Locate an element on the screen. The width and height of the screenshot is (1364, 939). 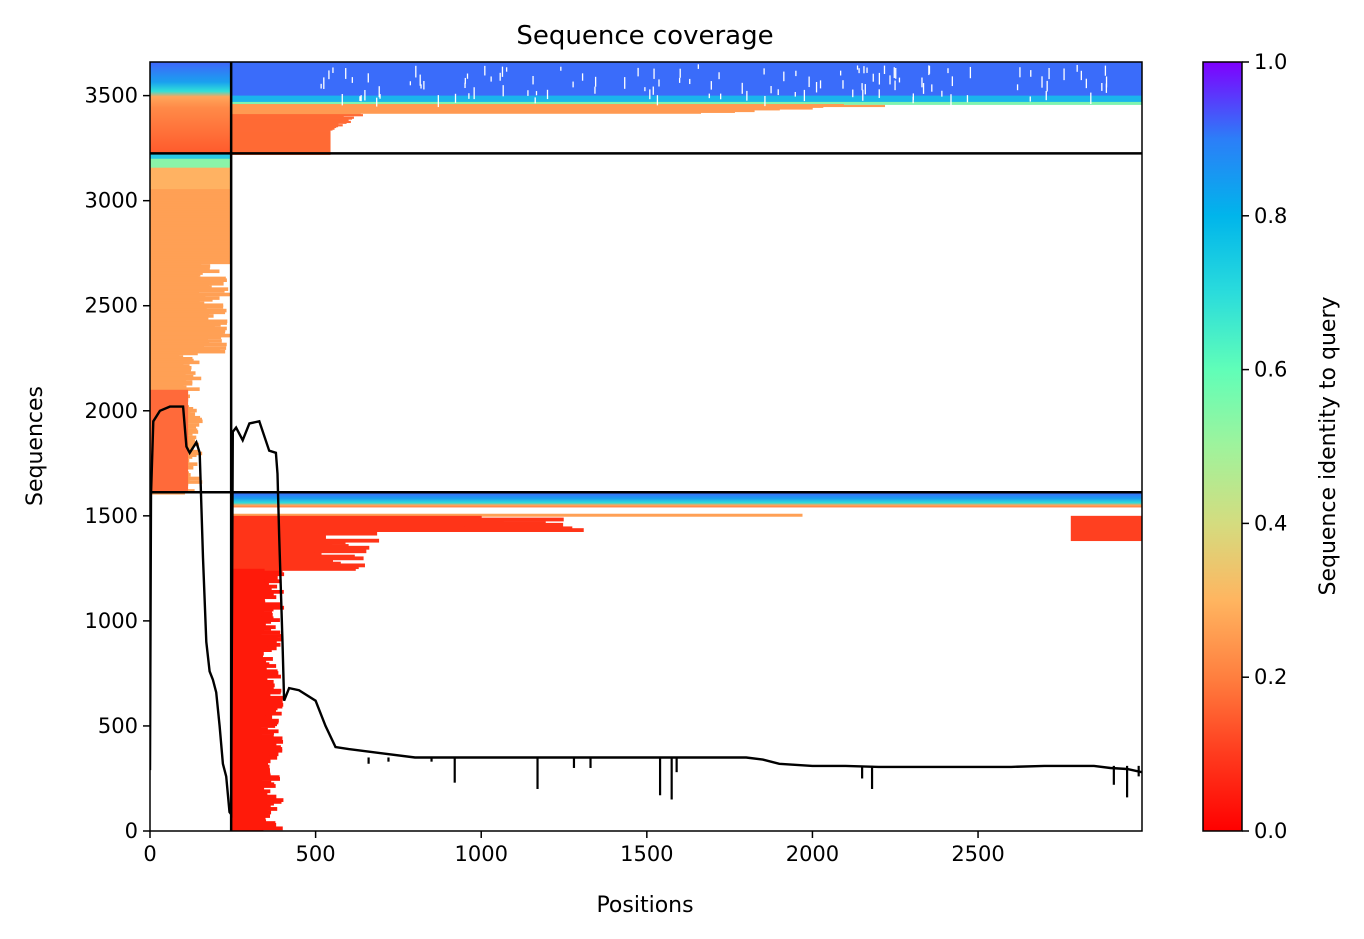
colorbar-tick: 1.0 is located at coordinates (1264, 62).